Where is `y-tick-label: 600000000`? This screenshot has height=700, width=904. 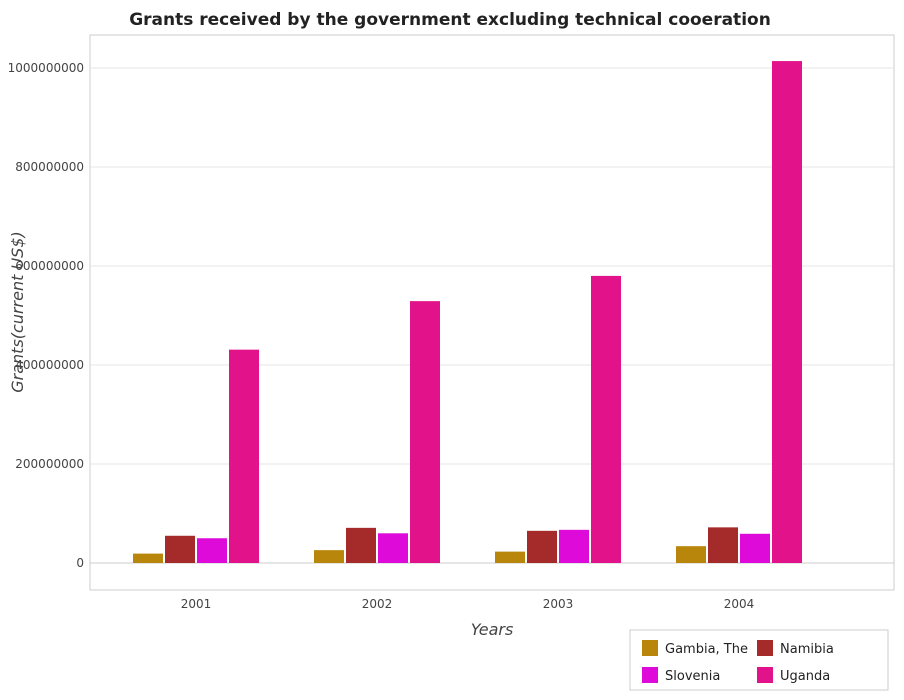 y-tick-label: 600000000 is located at coordinates (49, 266).